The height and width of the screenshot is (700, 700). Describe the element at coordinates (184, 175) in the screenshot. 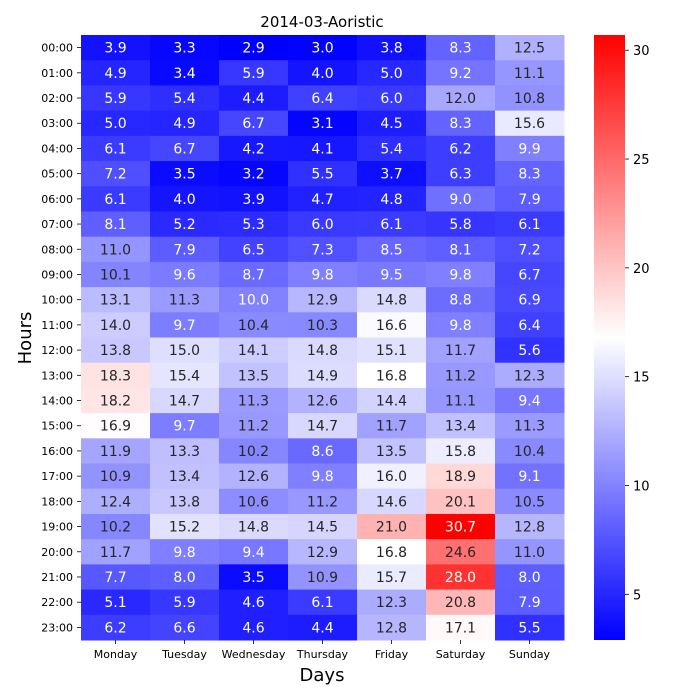

I see `cell-value-label: 3.5` at that location.